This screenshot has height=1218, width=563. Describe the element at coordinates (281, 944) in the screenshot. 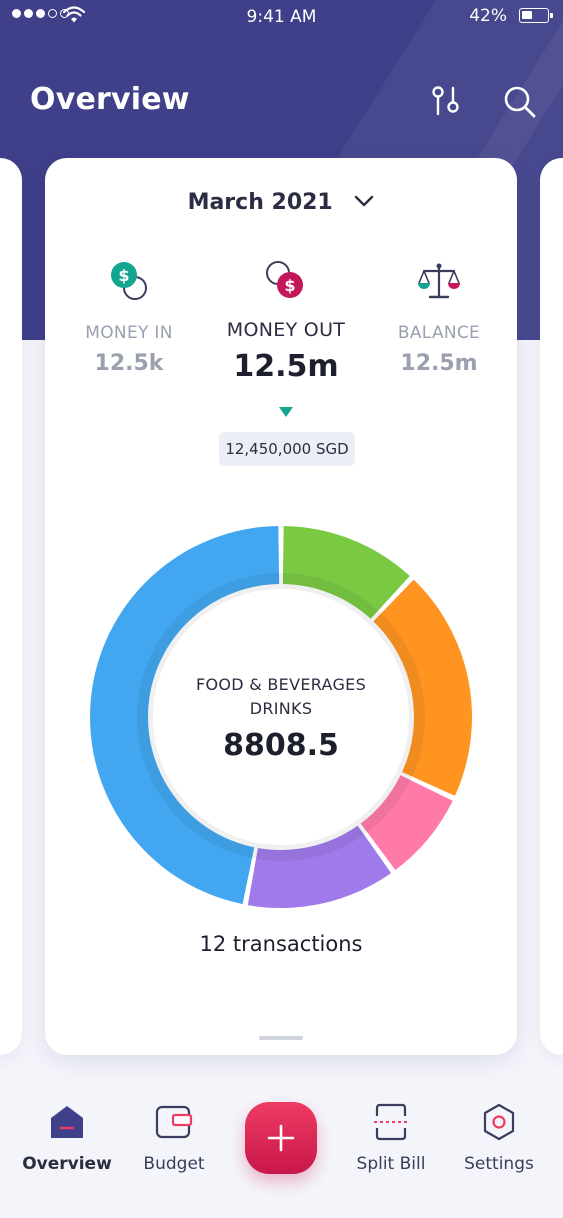

I see `transactions-count: 12 transactions` at that location.